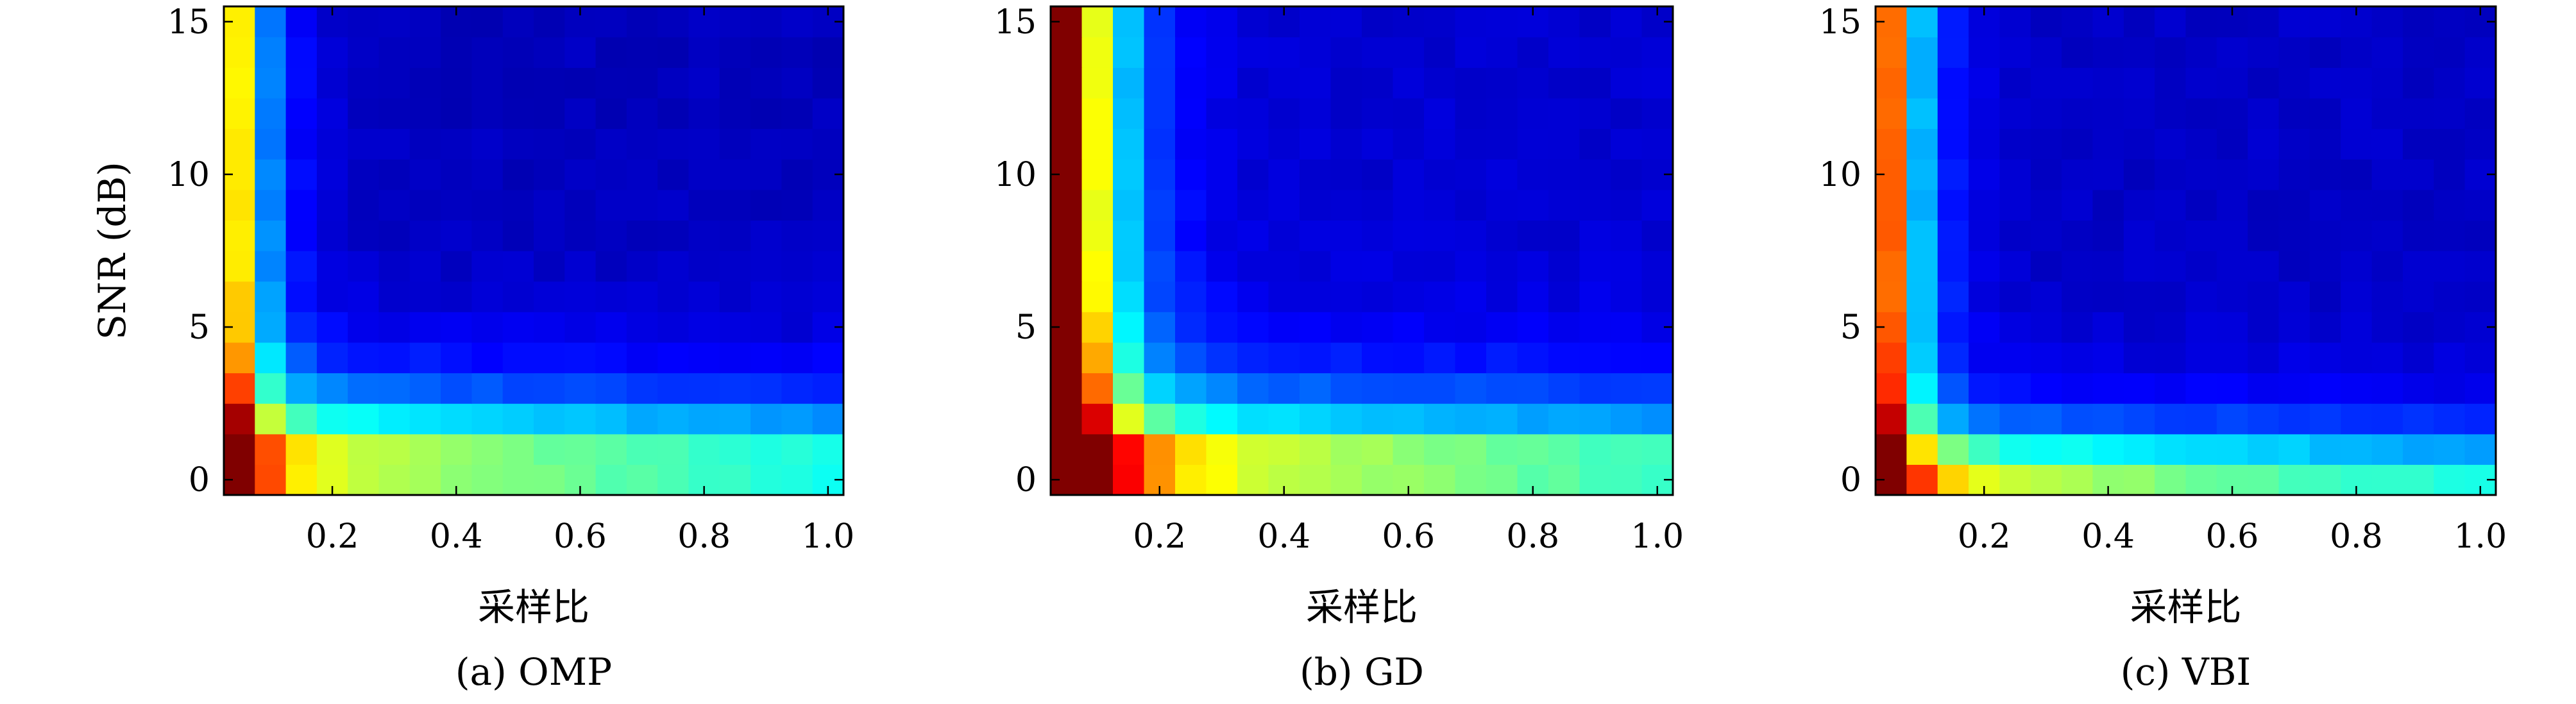 This screenshot has height=704, width=2576. What do you see at coordinates (2356, 536) in the screenshot?
I see `x-tick-label: 0.8` at bounding box center [2356, 536].